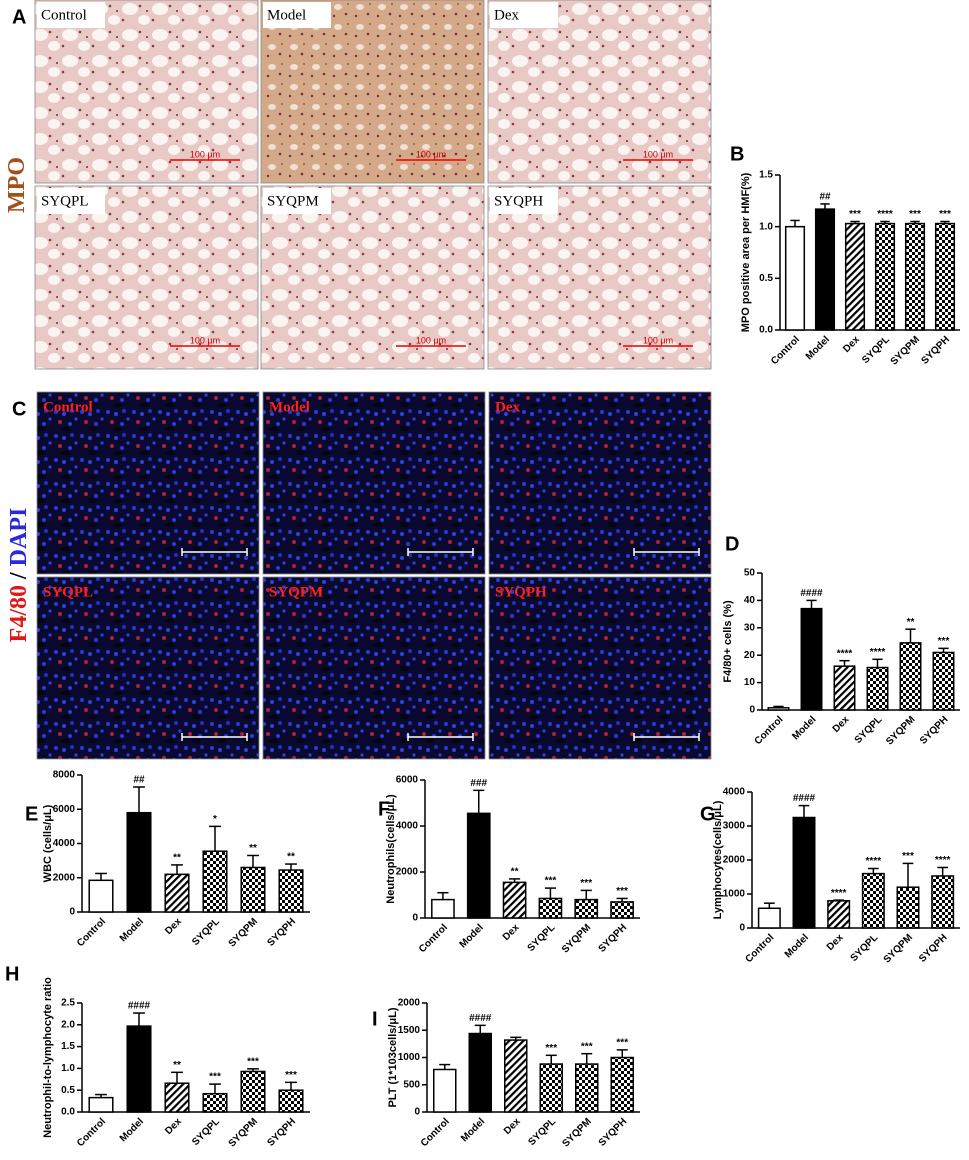  Describe the element at coordinates (750, 627) in the screenshot. I see `y-tick-label: 30` at that location.